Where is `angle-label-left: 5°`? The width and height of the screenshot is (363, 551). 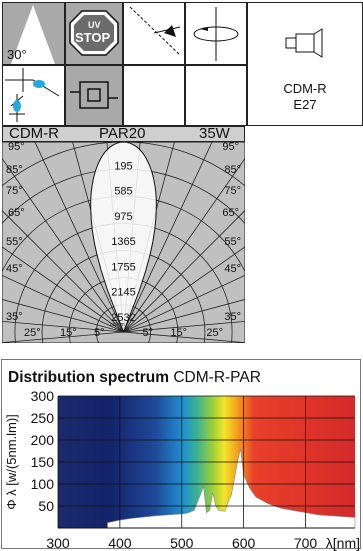 angle-label-left: 5° is located at coordinates (99, 333).